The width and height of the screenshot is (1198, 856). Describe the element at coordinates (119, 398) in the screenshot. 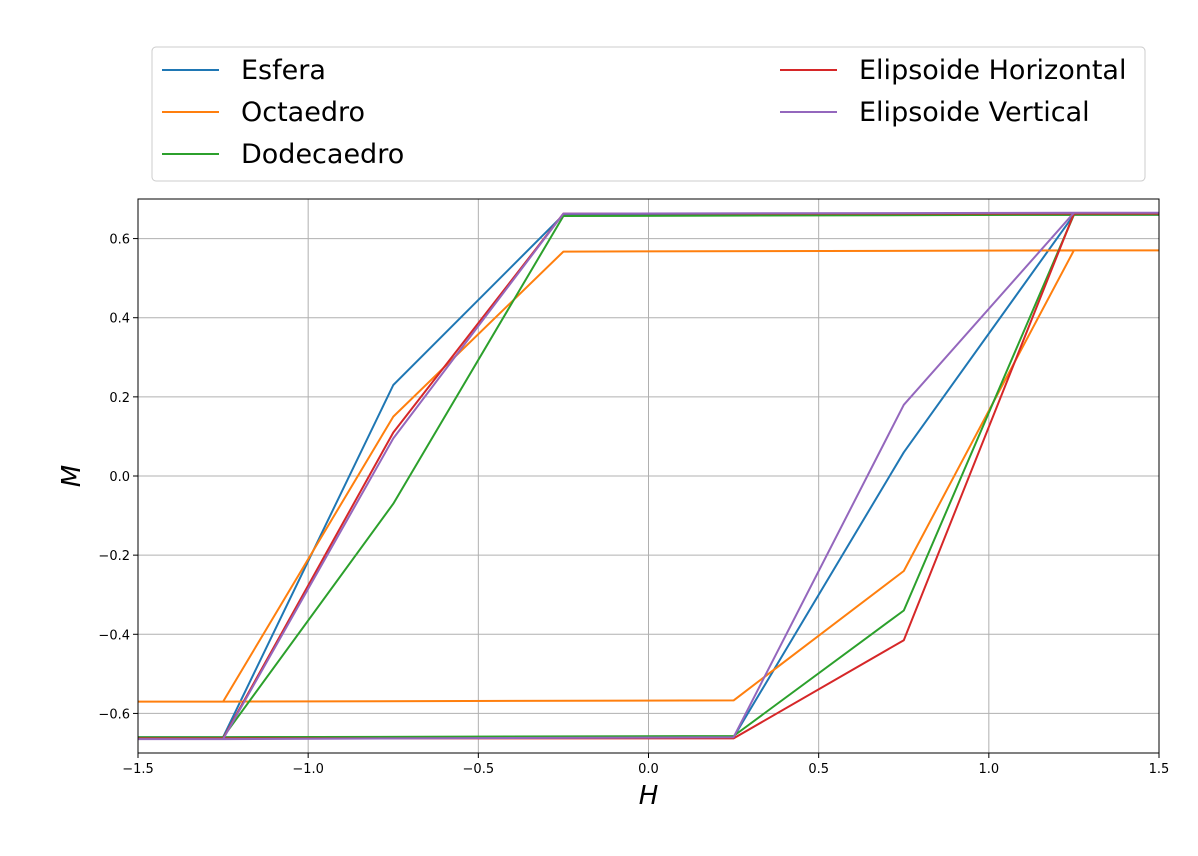

I see `y-tick-label: 0.2` at that location.